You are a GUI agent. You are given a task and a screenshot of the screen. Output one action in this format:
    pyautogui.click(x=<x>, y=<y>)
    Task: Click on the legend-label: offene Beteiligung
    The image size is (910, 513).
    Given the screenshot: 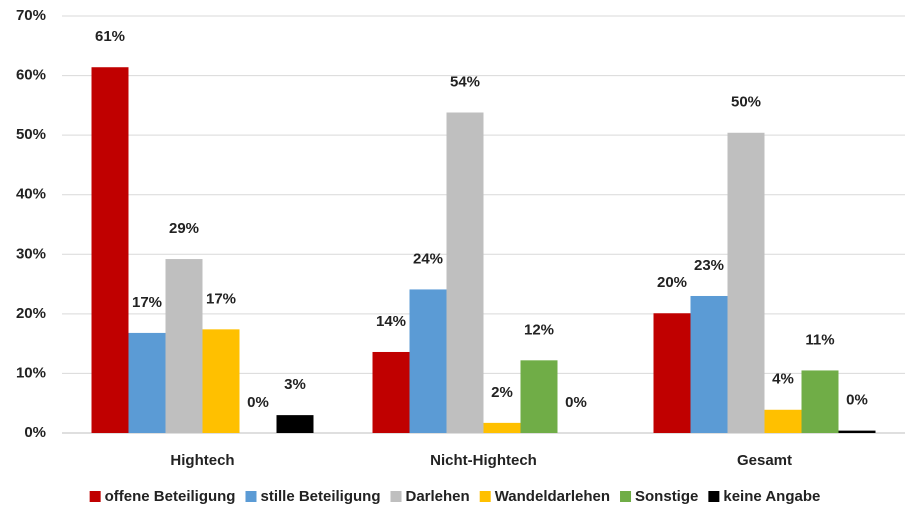 What is the action you would take?
    pyautogui.click(x=170, y=496)
    